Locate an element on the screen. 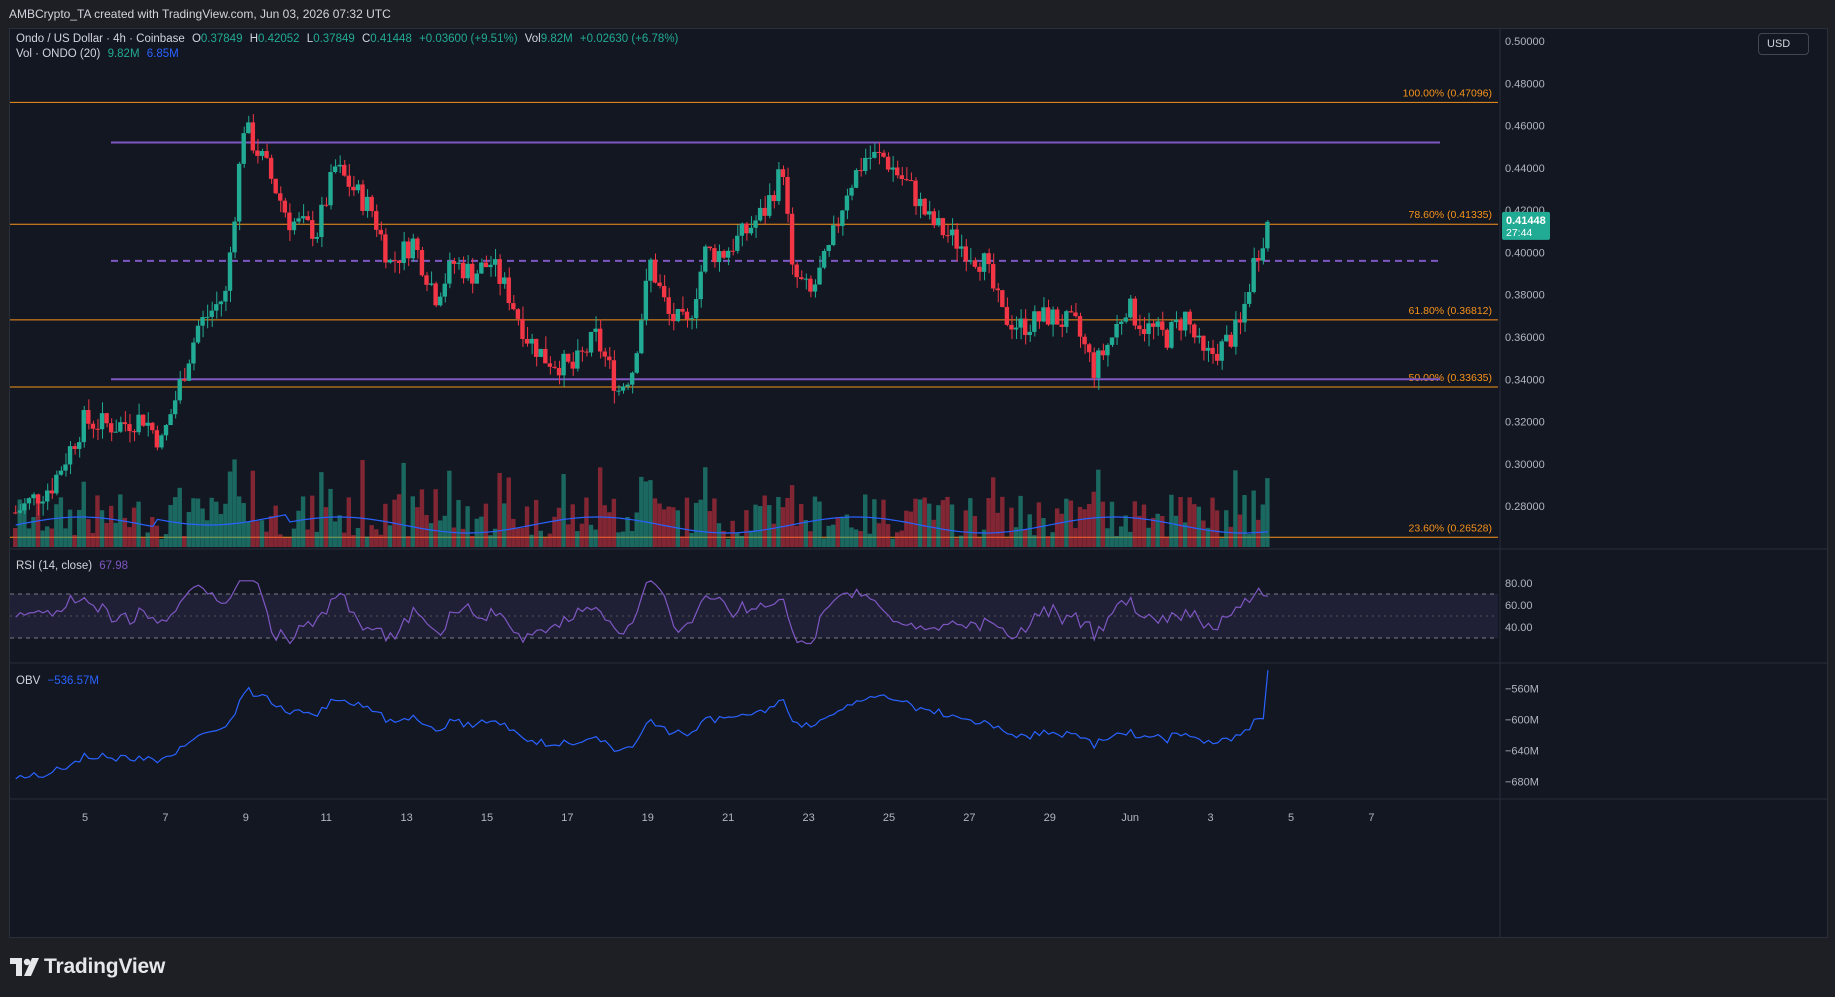 This screenshot has width=1835, height=997. close-value: 0.41448 is located at coordinates (391, 39).